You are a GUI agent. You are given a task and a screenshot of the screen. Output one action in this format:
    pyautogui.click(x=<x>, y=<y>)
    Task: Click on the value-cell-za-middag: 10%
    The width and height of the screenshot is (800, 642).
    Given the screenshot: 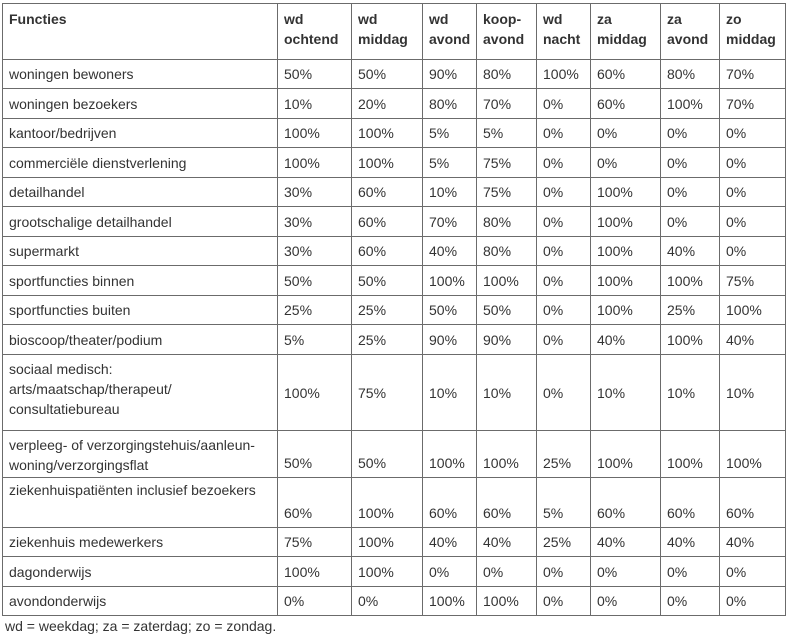 What is the action you would take?
    pyautogui.click(x=625, y=392)
    